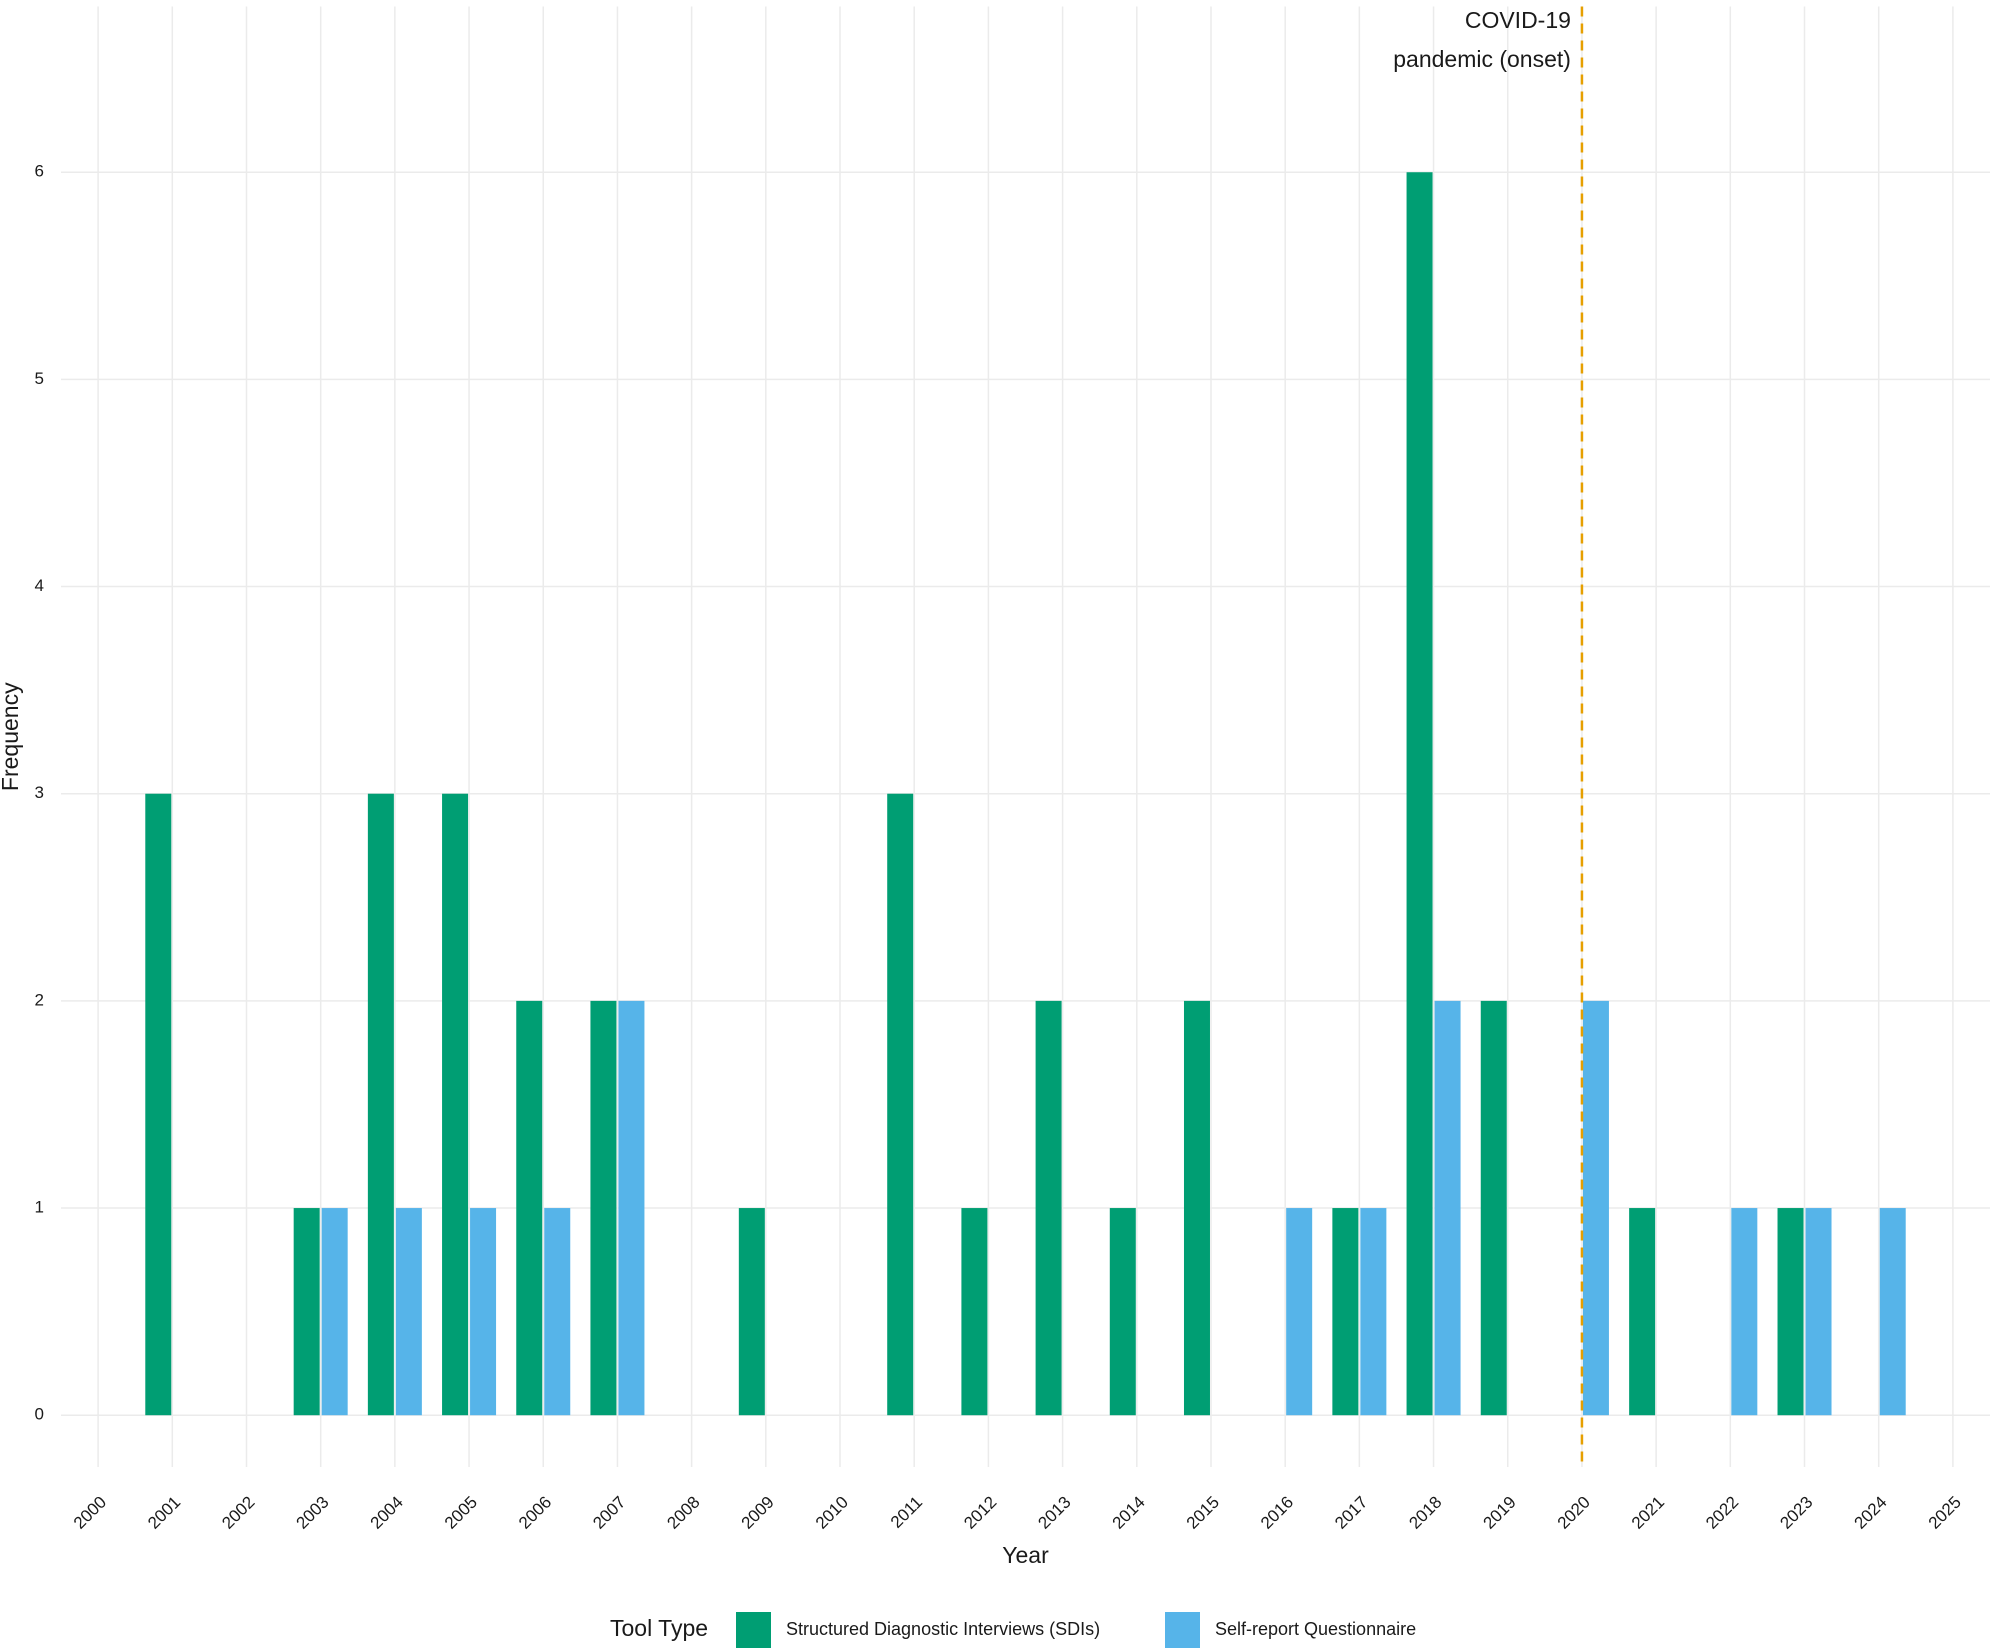  I want to click on y-tick-label: 0, so click(39, 1414).